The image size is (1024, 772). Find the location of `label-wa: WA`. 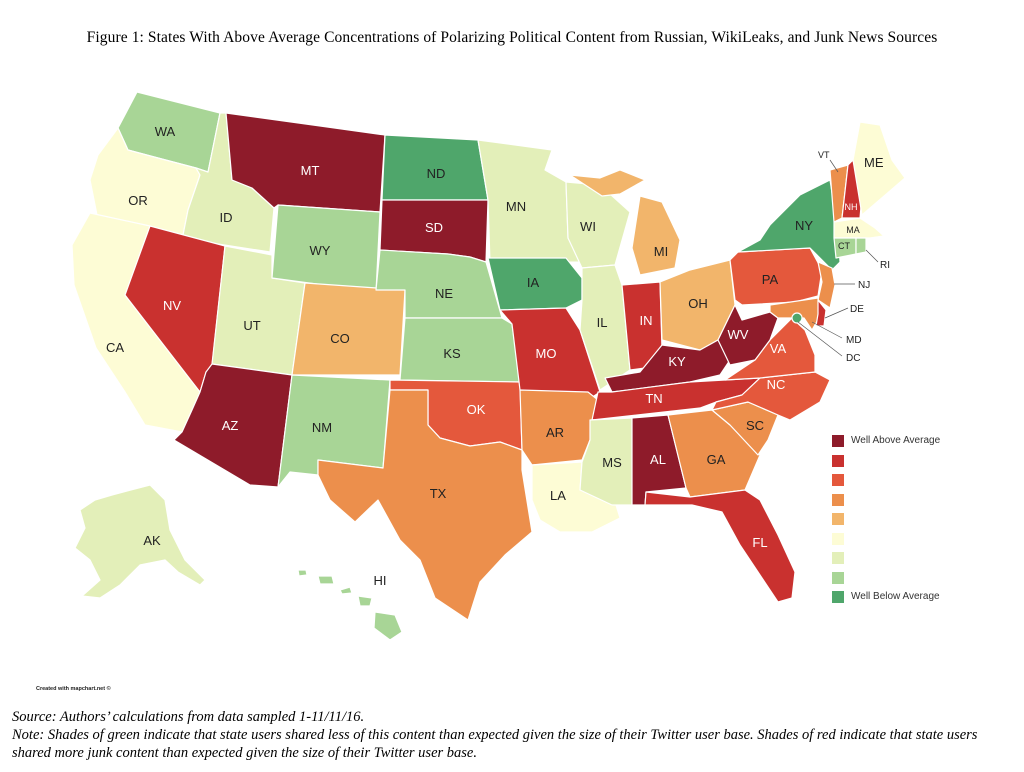

label-wa: WA is located at coordinates (165, 131).